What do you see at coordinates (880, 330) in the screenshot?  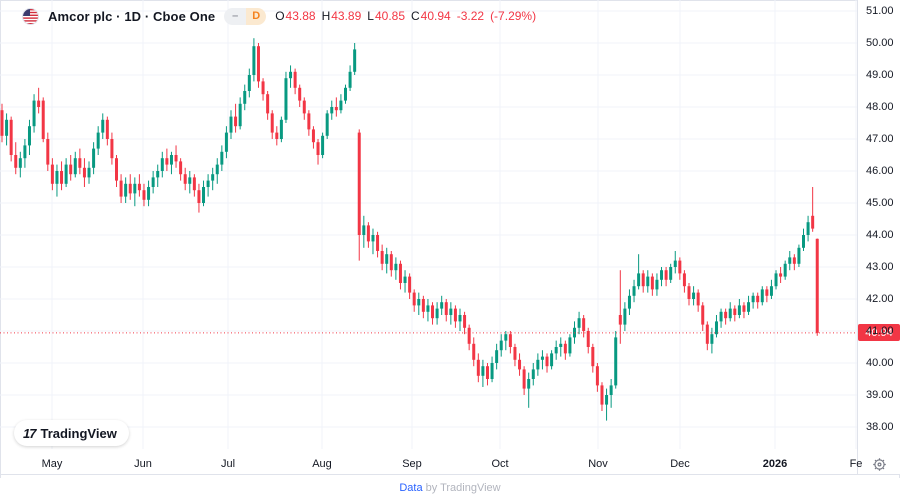 I see `price-axis-label: 41.00` at bounding box center [880, 330].